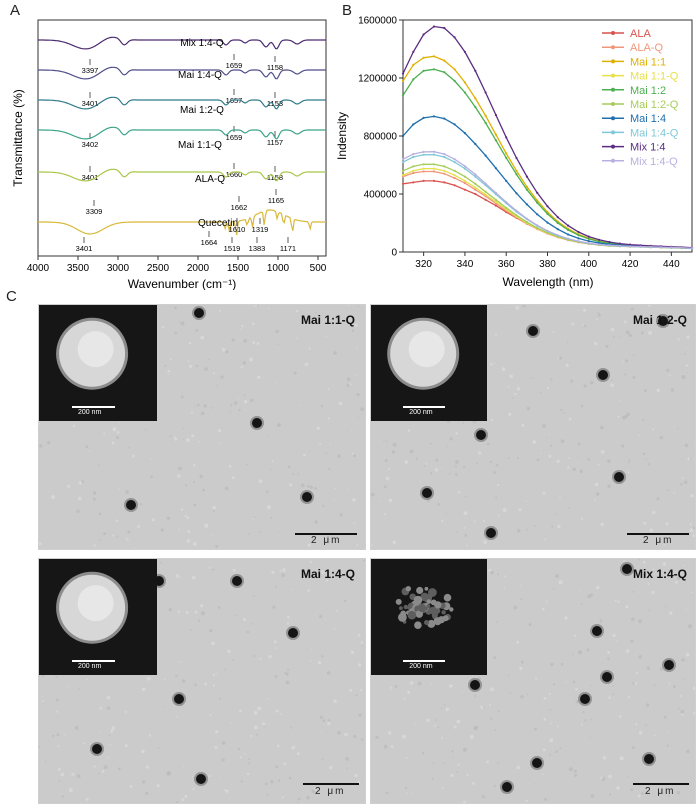 This screenshot has width=700, height=804. What do you see at coordinates (158, 268) in the screenshot?
I see `ftir-x-tick-label: 2500` at bounding box center [158, 268].